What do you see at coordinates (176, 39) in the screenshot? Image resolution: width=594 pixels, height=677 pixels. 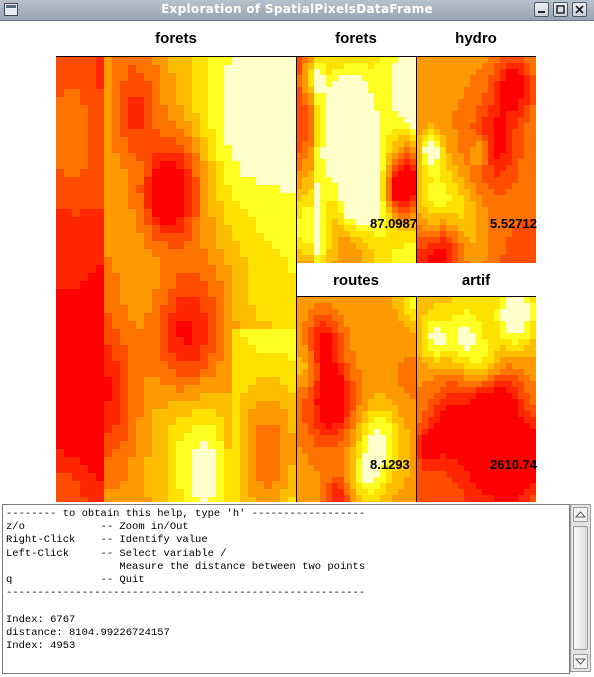 I see `panel-title-forets-main: forets` at bounding box center [176, 39].